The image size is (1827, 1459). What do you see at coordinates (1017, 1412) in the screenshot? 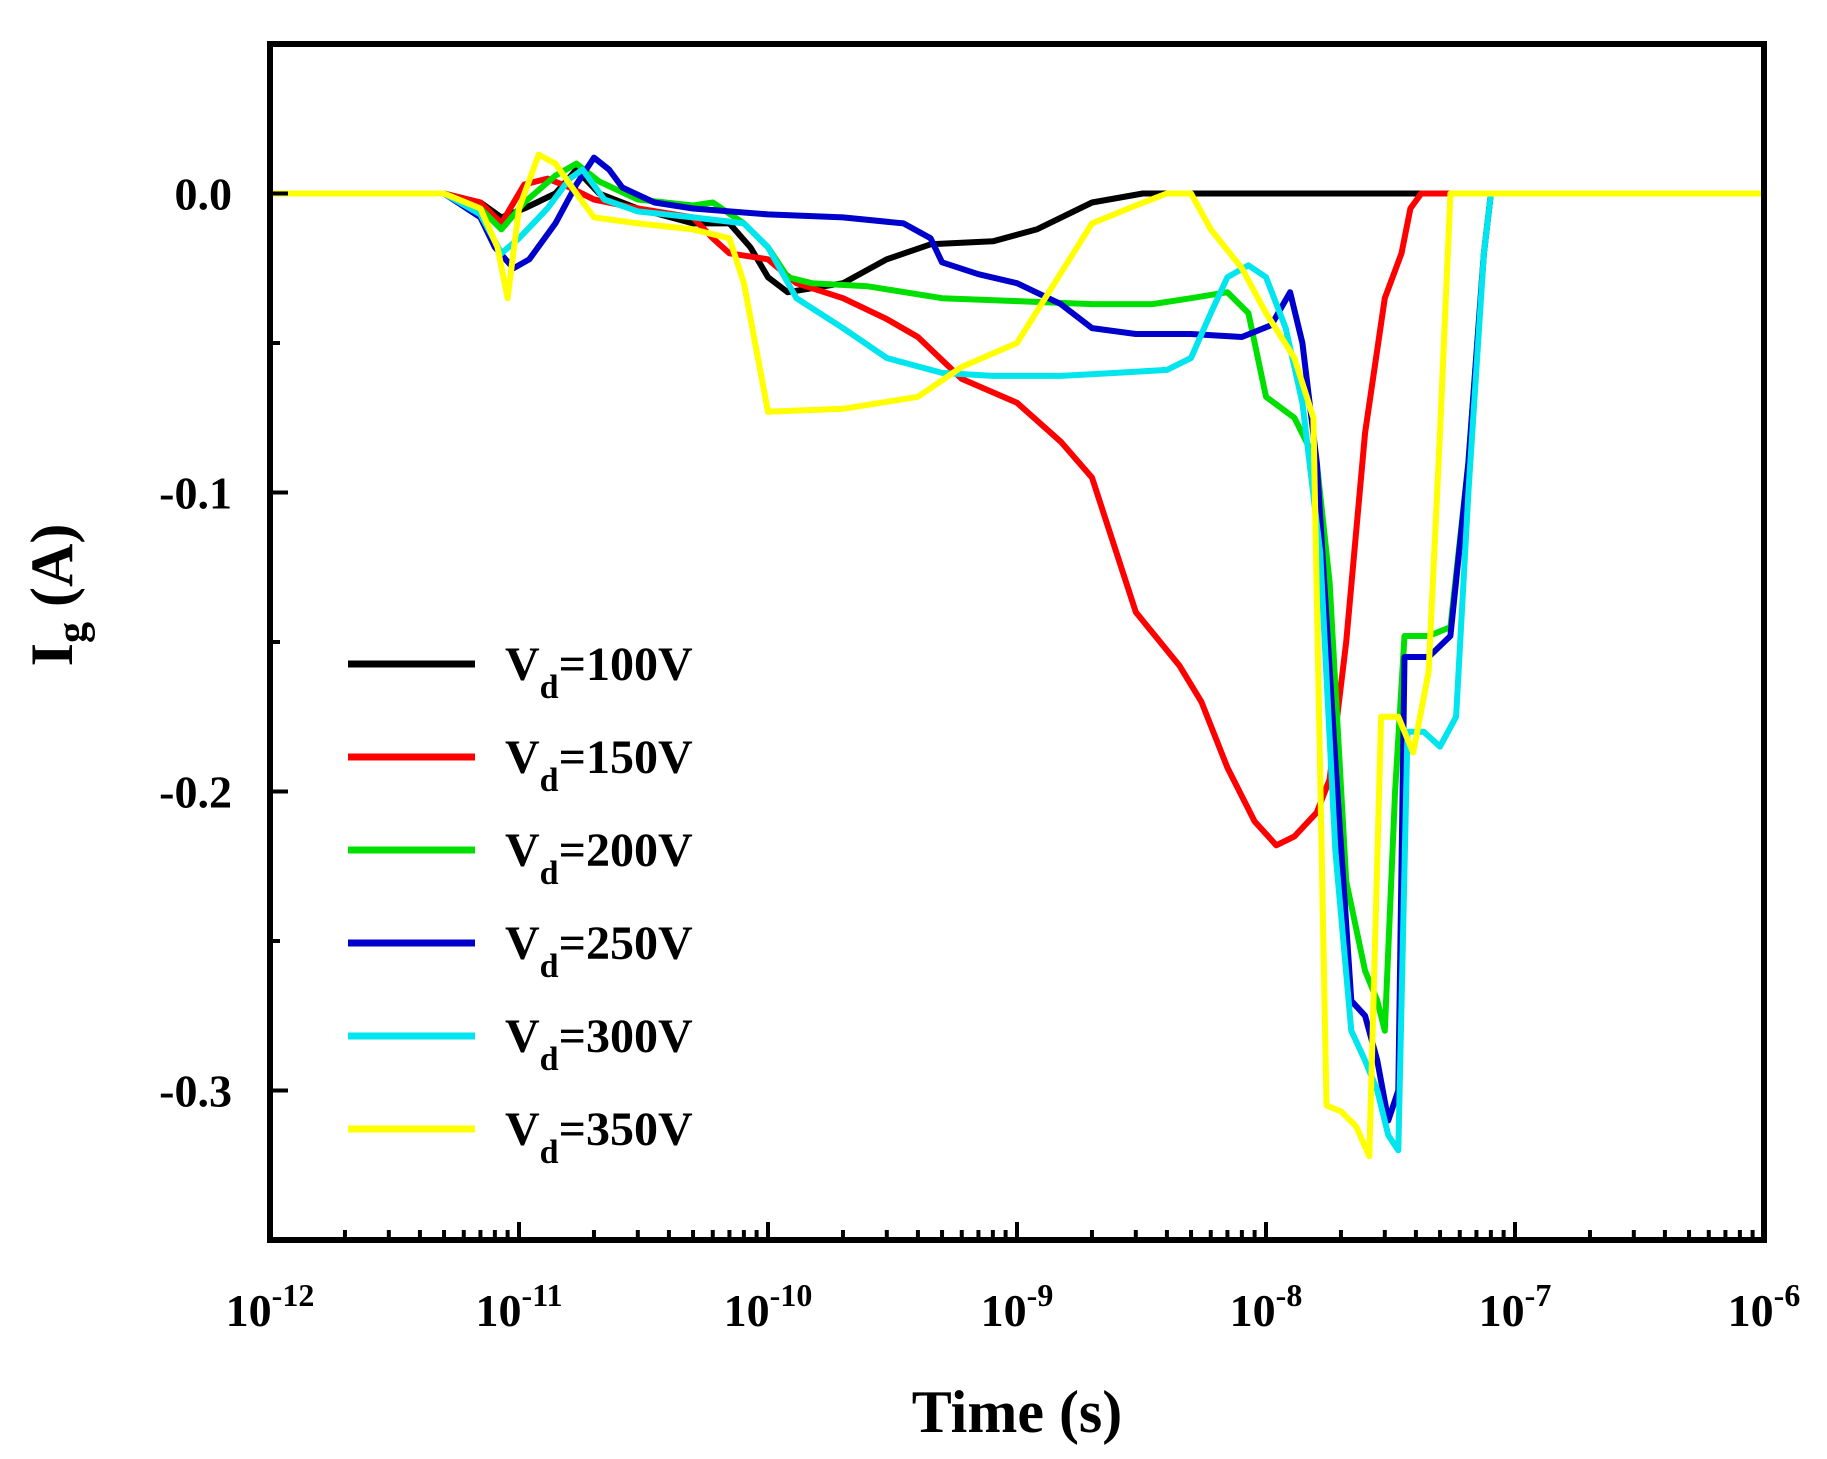
I see `x-axis-title: Time (s)` at bounding box center [1017, 1412].